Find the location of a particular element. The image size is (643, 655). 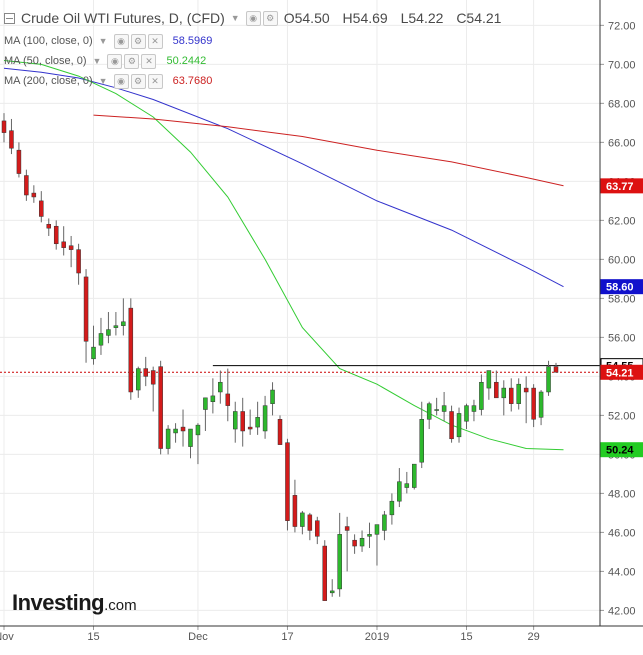

indicator-label: MA (100, close, 0) is located at coordinates (48, 41).